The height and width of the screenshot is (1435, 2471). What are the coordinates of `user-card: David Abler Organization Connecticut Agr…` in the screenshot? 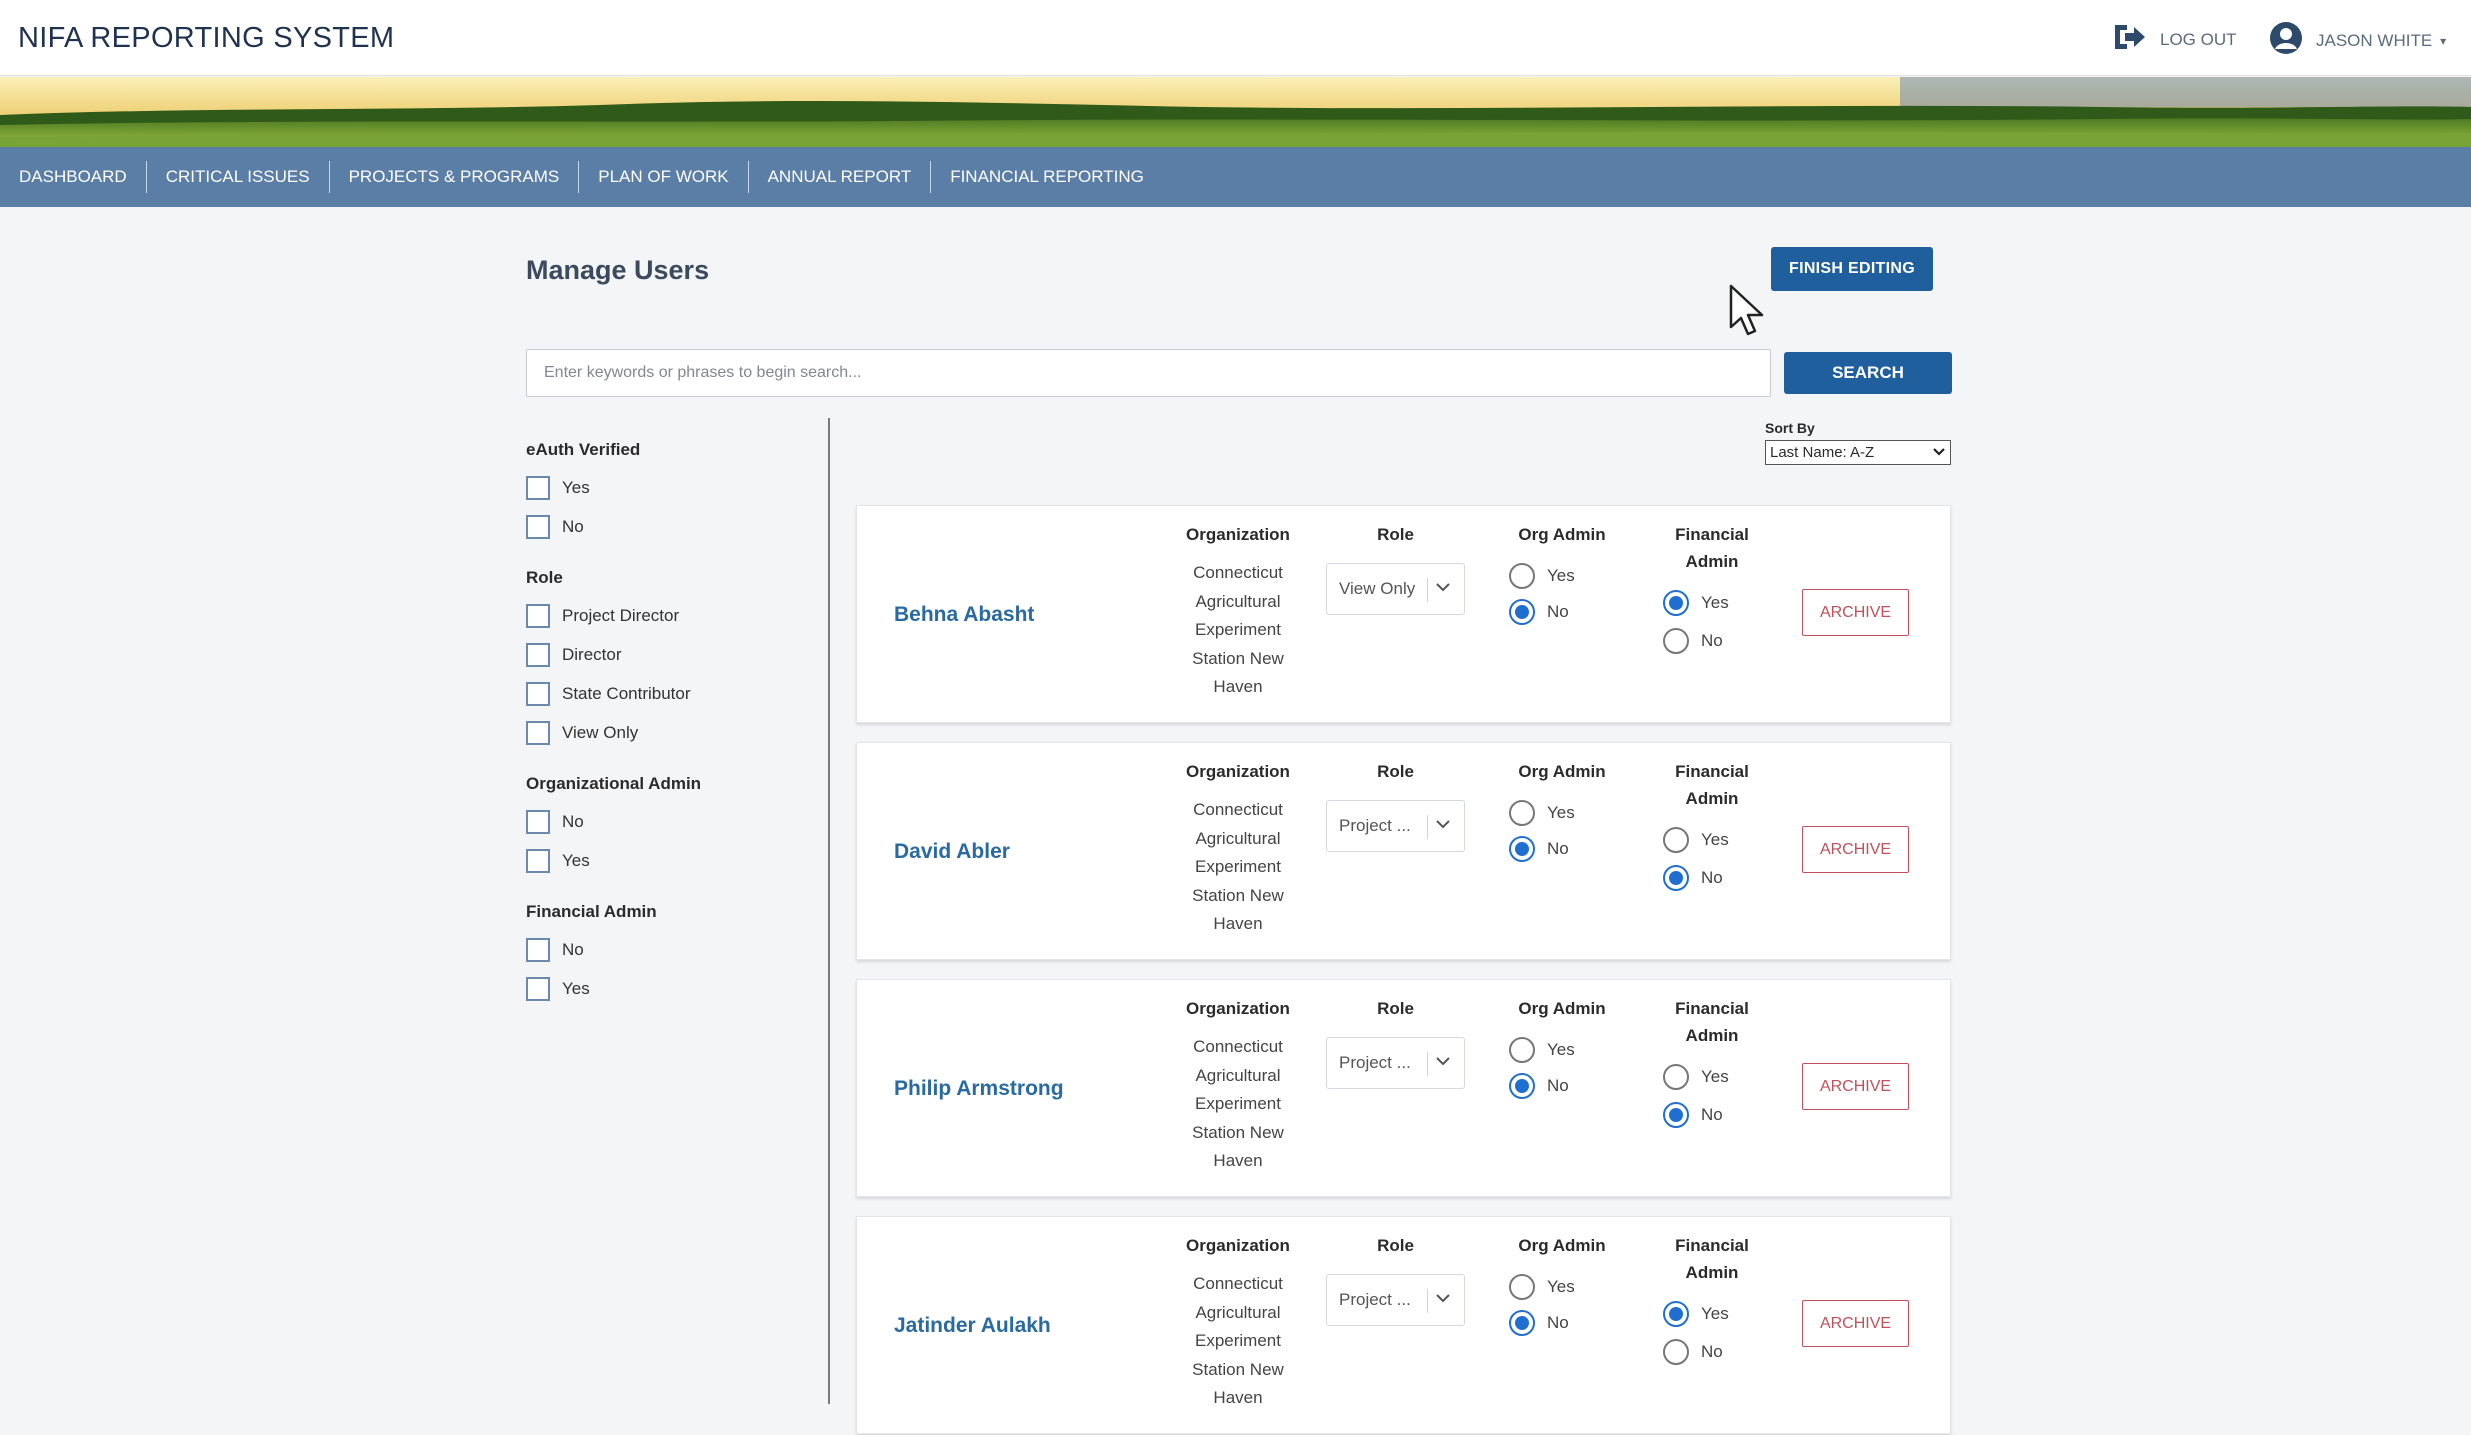 It's located at (1403, 851).